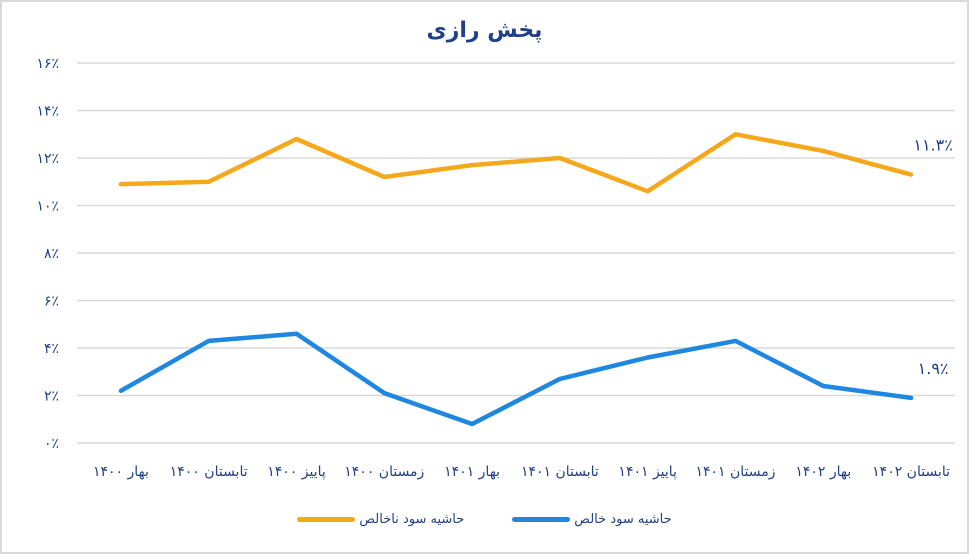  What do you see at coordinates (51, 444) in the screenshot?
I see `y-tick-label: ۰٪` at bounding box center [51, 444].